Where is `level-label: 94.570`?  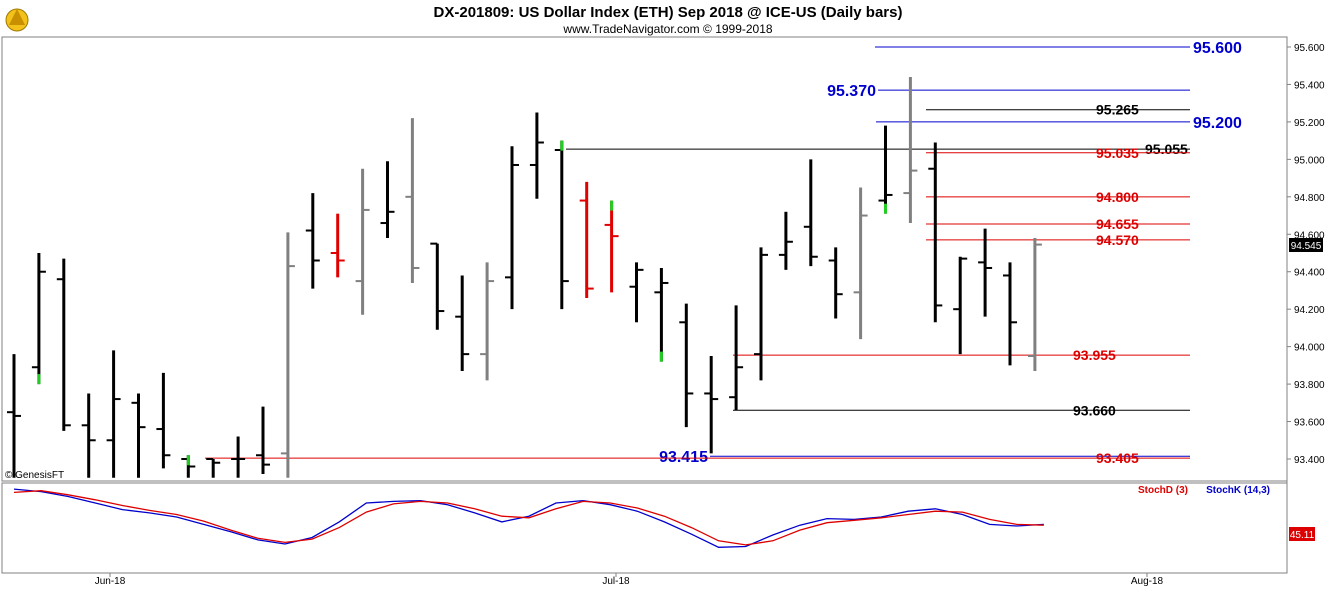
level-label: 94.570 is located at coordinates (1117, 240).